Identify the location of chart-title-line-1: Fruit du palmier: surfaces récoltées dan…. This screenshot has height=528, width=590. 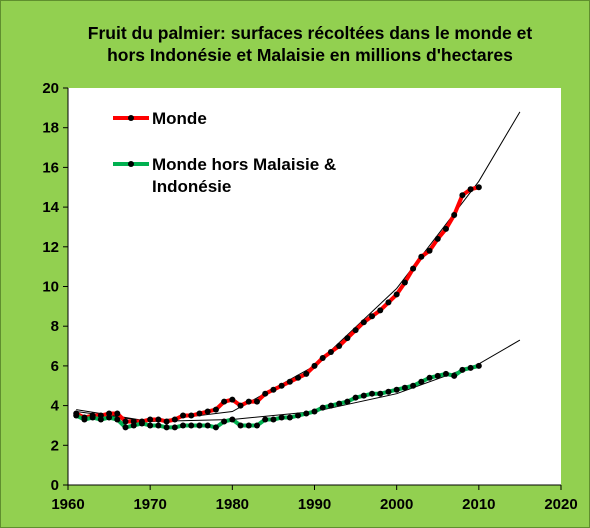
(310, 33).